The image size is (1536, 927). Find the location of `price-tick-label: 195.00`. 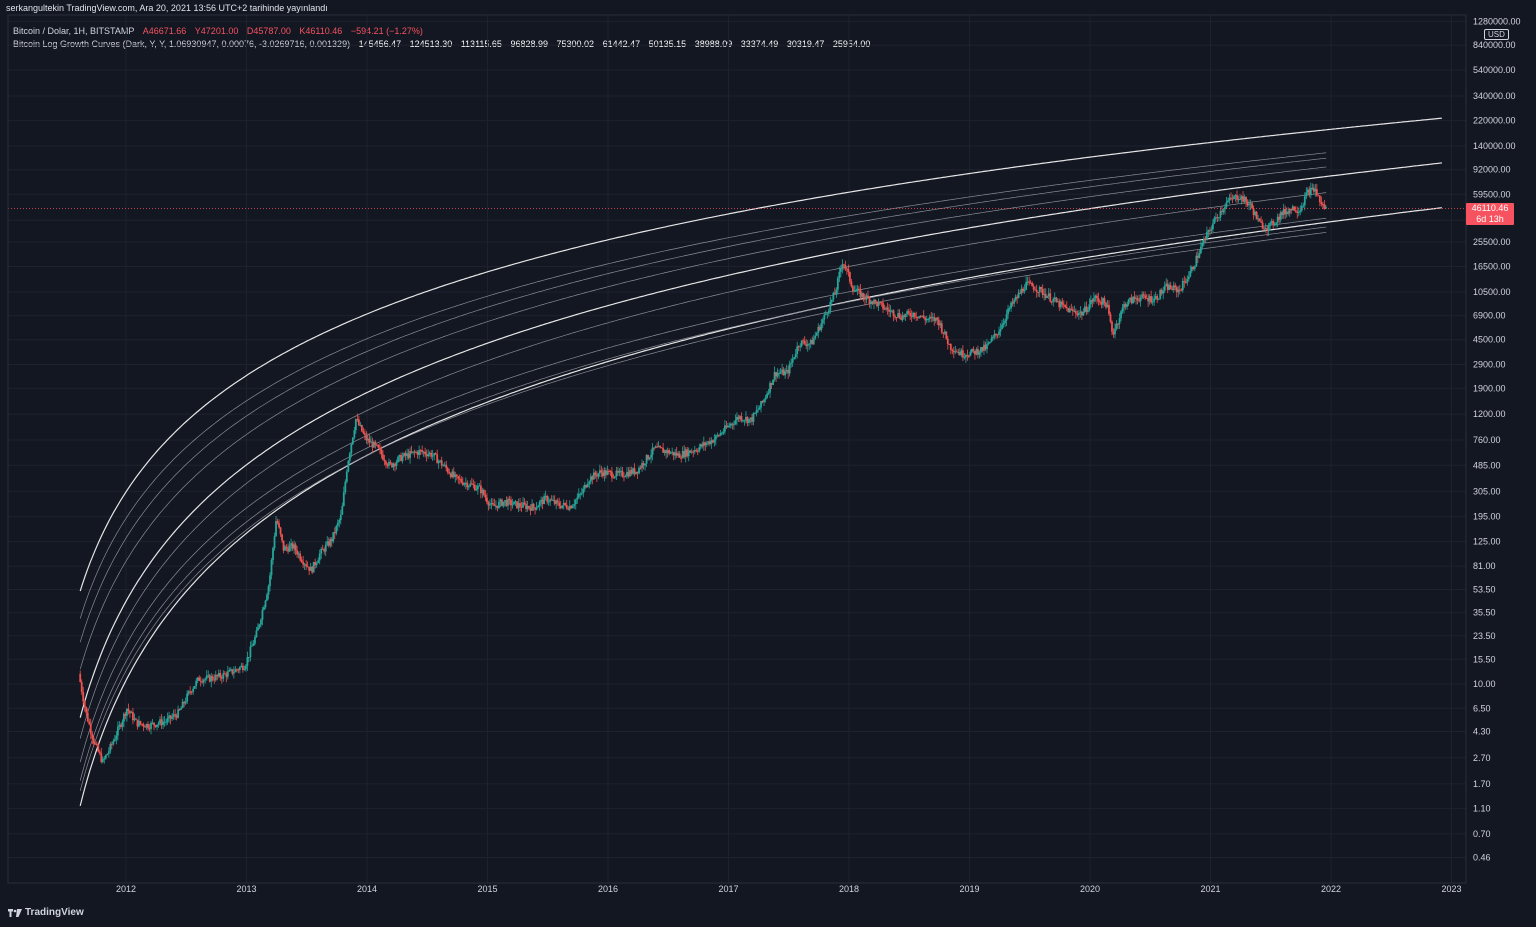

price-tick-label: 195.00 is located at coordinates (1487, 517).